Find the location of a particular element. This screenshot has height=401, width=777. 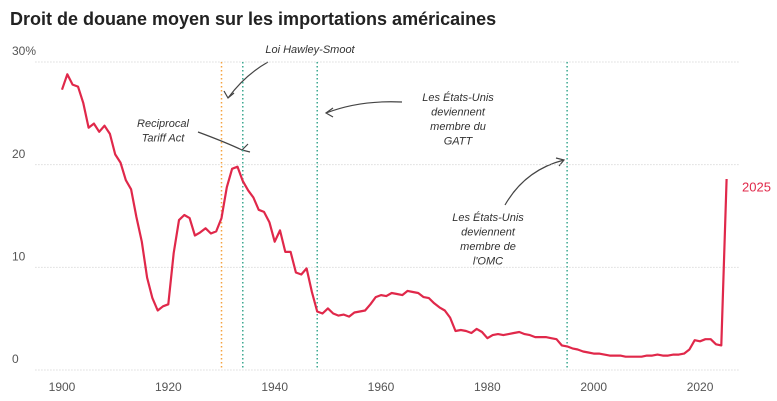

end-label: 2025 is located at coordinates (756, 186).